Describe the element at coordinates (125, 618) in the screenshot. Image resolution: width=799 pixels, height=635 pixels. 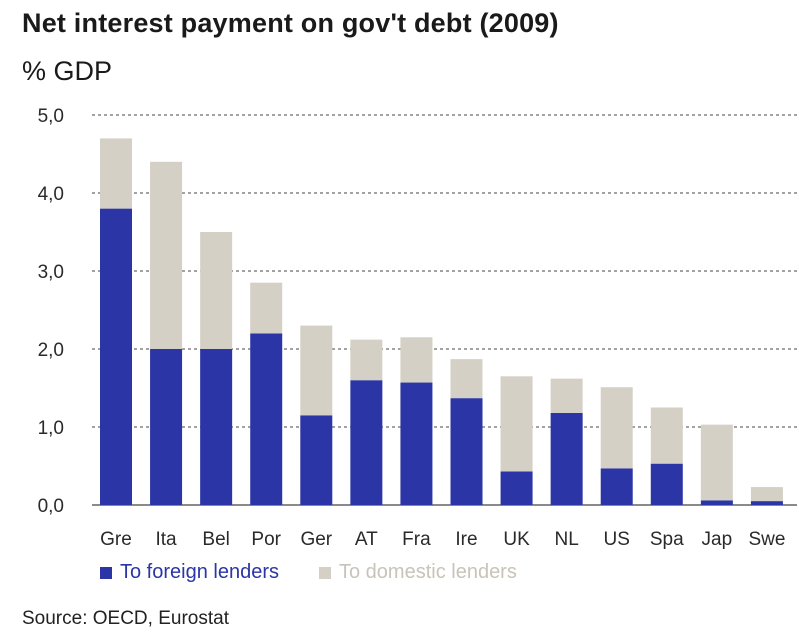
I see `source-note: Source: OECD, Eurostat` at that location.